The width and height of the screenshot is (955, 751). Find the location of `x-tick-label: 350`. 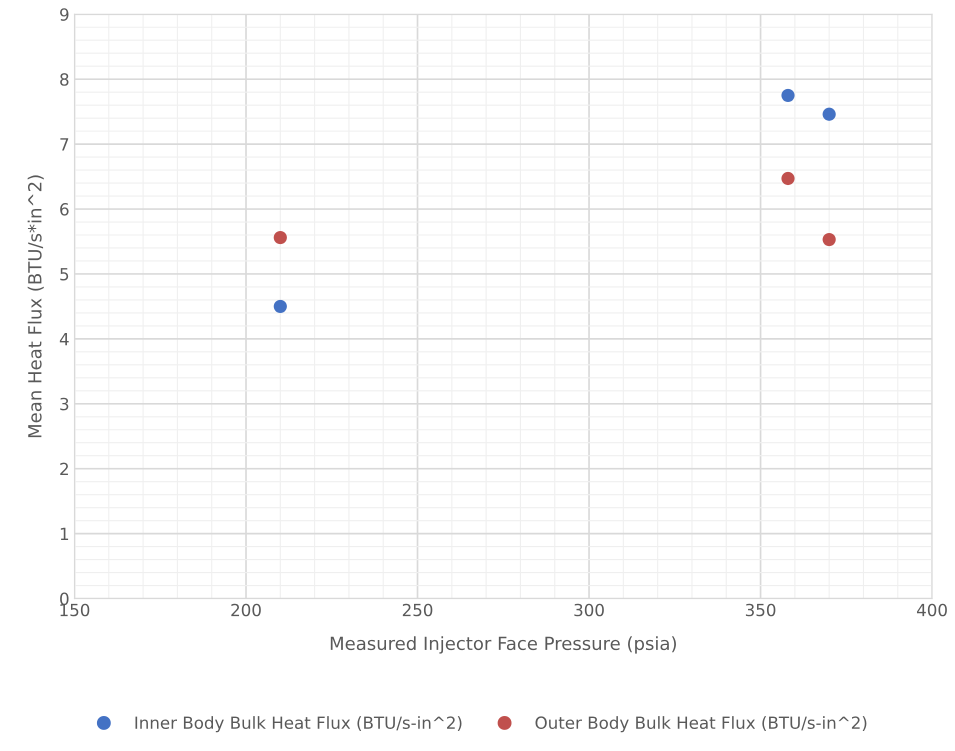

x-tick-label: 350 is located at coordinates (761, 610).